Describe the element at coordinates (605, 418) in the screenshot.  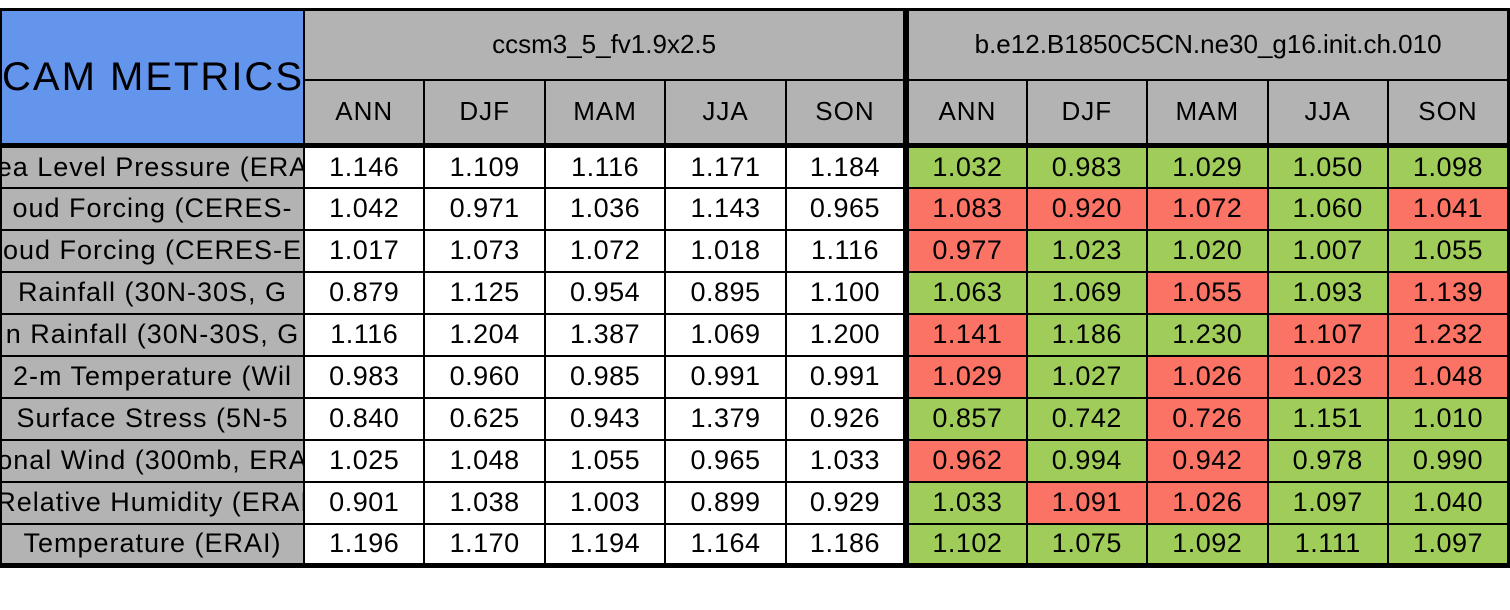
I see `model1-value-cell: 0.943` at that location.